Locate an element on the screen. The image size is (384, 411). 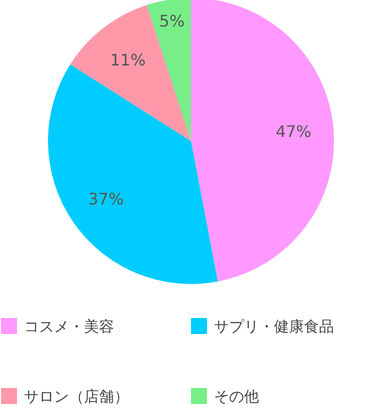
legend-label: サロン（店舗） is located at coordinates (76, 396).